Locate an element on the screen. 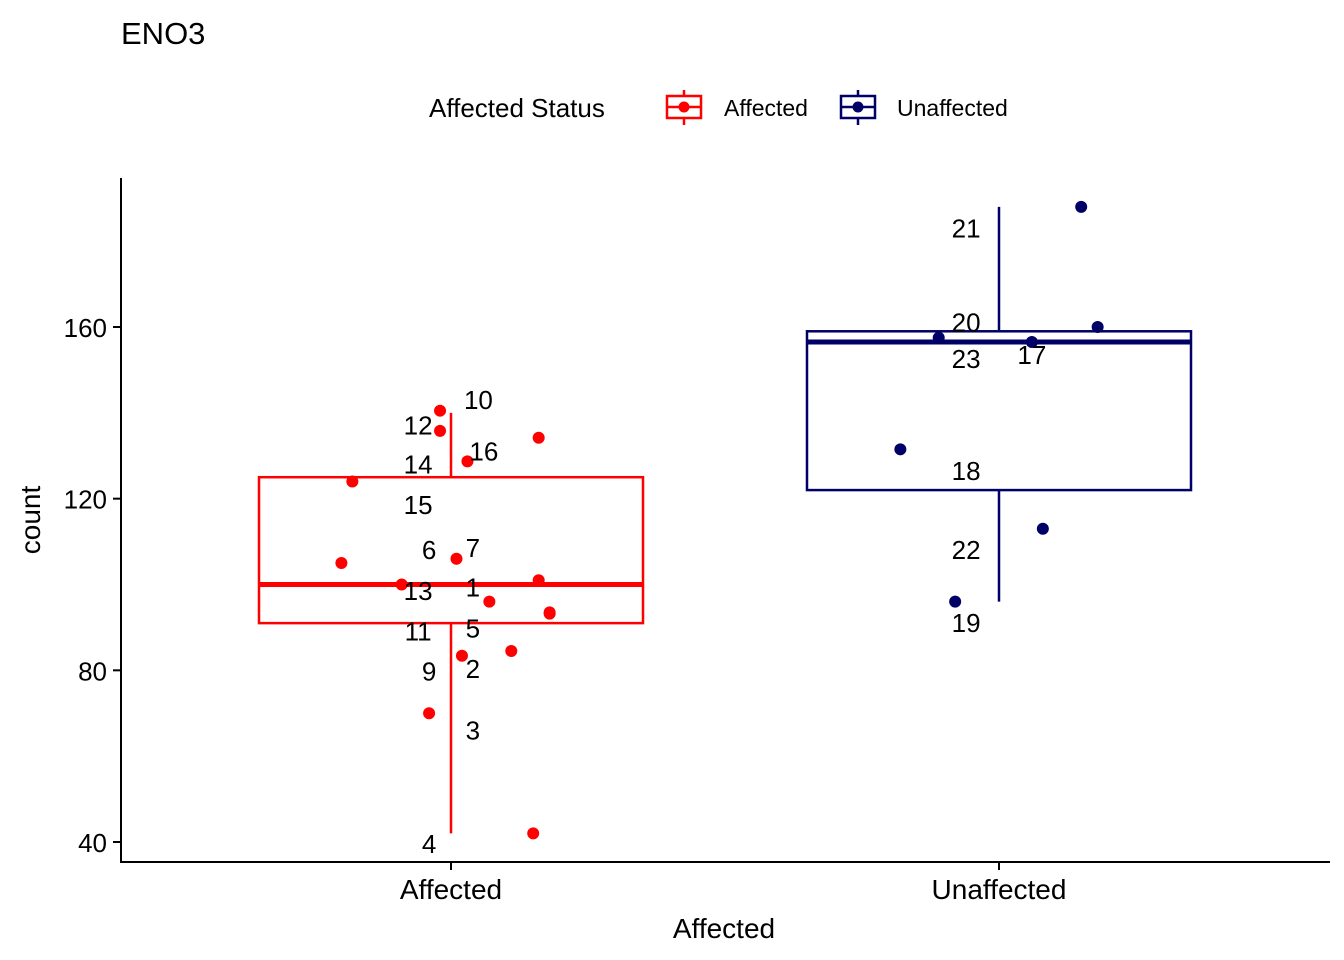 The image size is (1344, 960). x-axis: Affected Unaffected is located at coordinates (725, 883).